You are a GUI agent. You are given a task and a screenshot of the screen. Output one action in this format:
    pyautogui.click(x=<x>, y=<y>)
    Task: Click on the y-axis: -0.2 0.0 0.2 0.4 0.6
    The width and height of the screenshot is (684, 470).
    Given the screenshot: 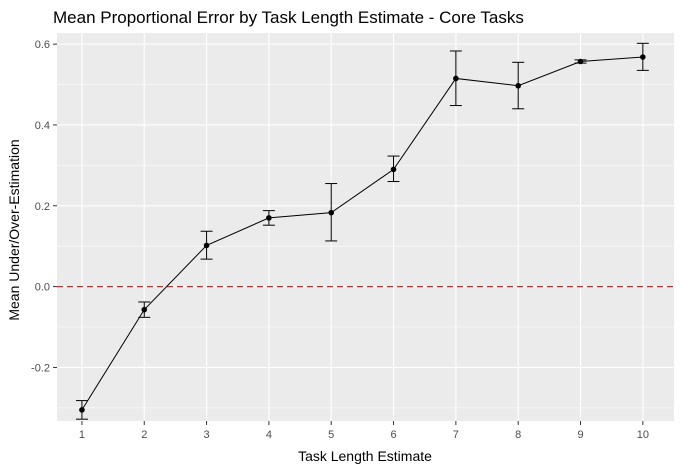 What is the action you would take?
    pyautogui.click(x=44, y=206)
    